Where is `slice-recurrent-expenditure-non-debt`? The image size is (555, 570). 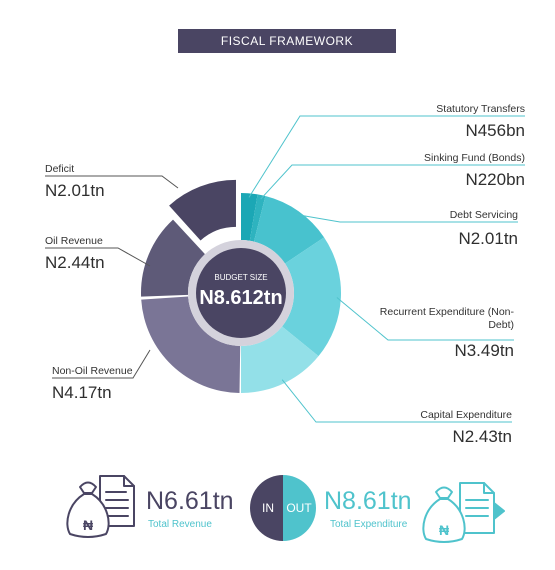
slice-recurrent-expenditure-non-debt is located at coordinates (312, 297).